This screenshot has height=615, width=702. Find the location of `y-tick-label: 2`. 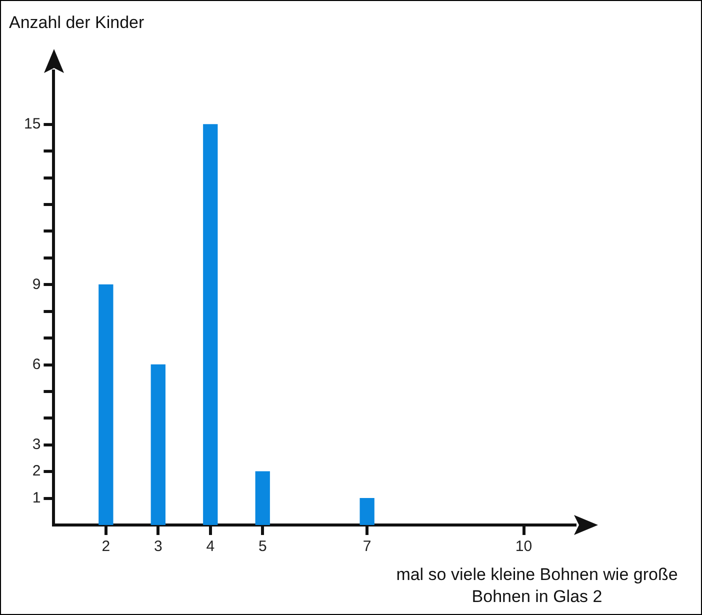

y-tick-label: 2 is located at coordinates (36, 471).